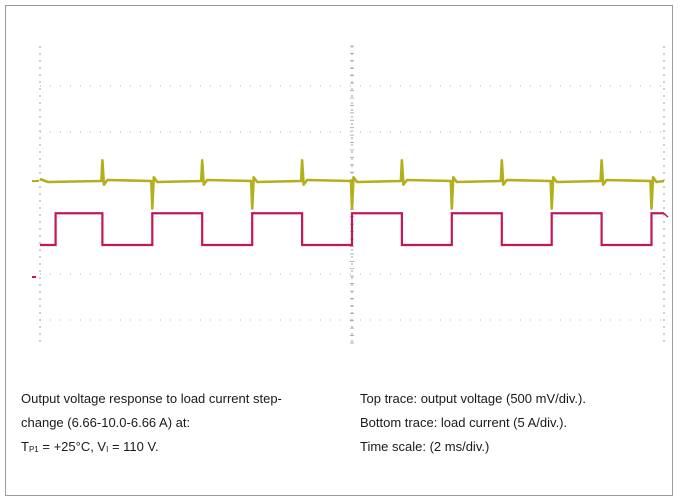 The image size is (680, 503). Describe the element at coordinates (425, 446) in the screenshot. I see `caption-time-scale: Time scale: (2 ms/div.)` at that location.